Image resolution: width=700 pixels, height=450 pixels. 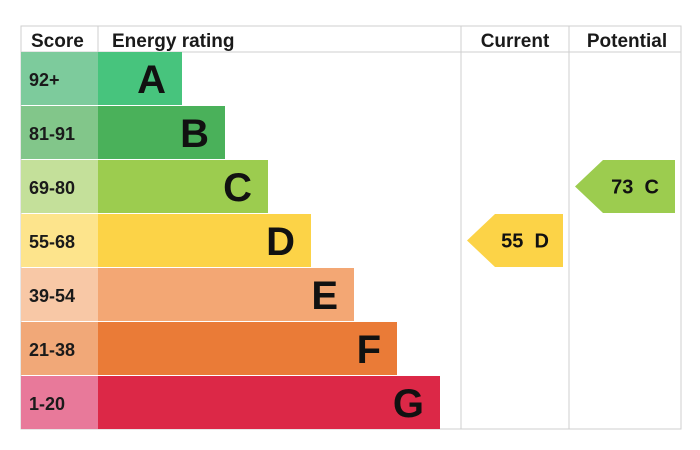 What do you see at coordinates (226, 294) in the screenshot?
I see `rating-bar-e` at bounding box center [226, 294].